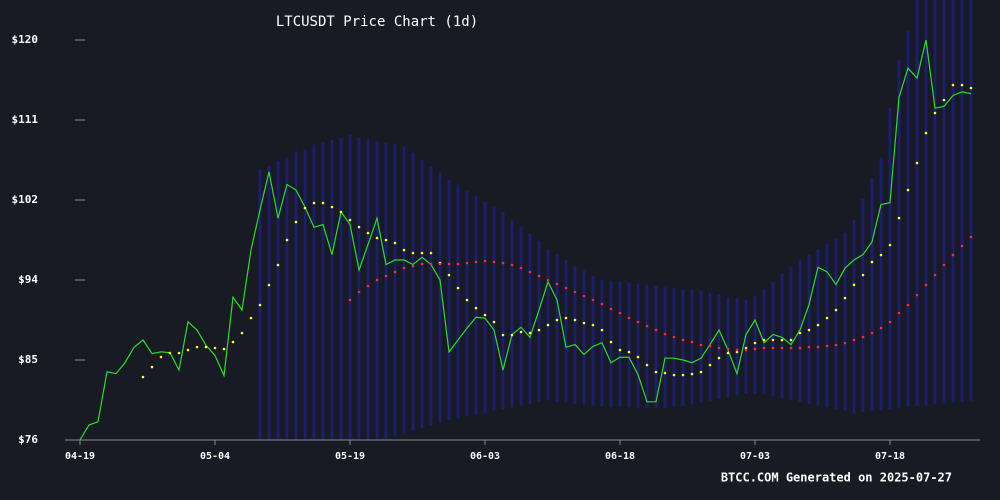 The image size is (1000, 500). I want to click on y-tick-label: $85, so click(28, 359).